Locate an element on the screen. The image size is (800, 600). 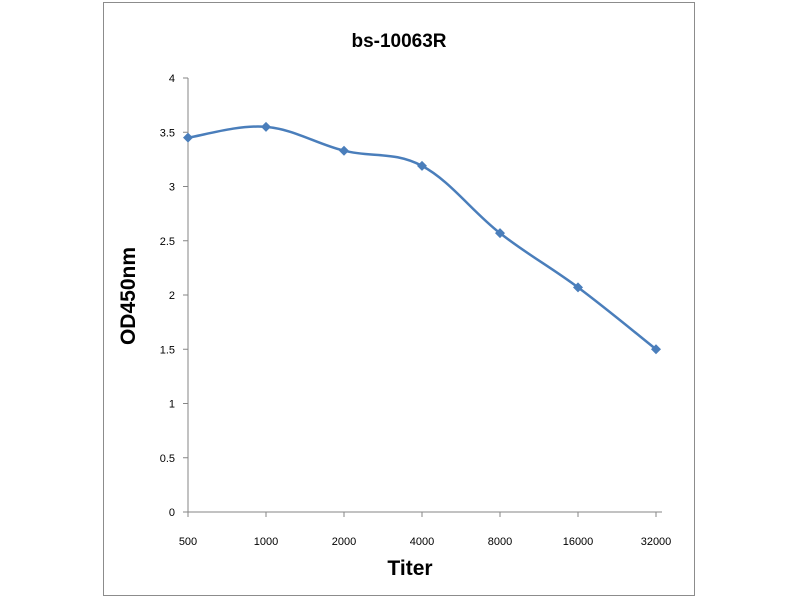
y-axis-title: OD450nm is located at coordinates (128, 296).